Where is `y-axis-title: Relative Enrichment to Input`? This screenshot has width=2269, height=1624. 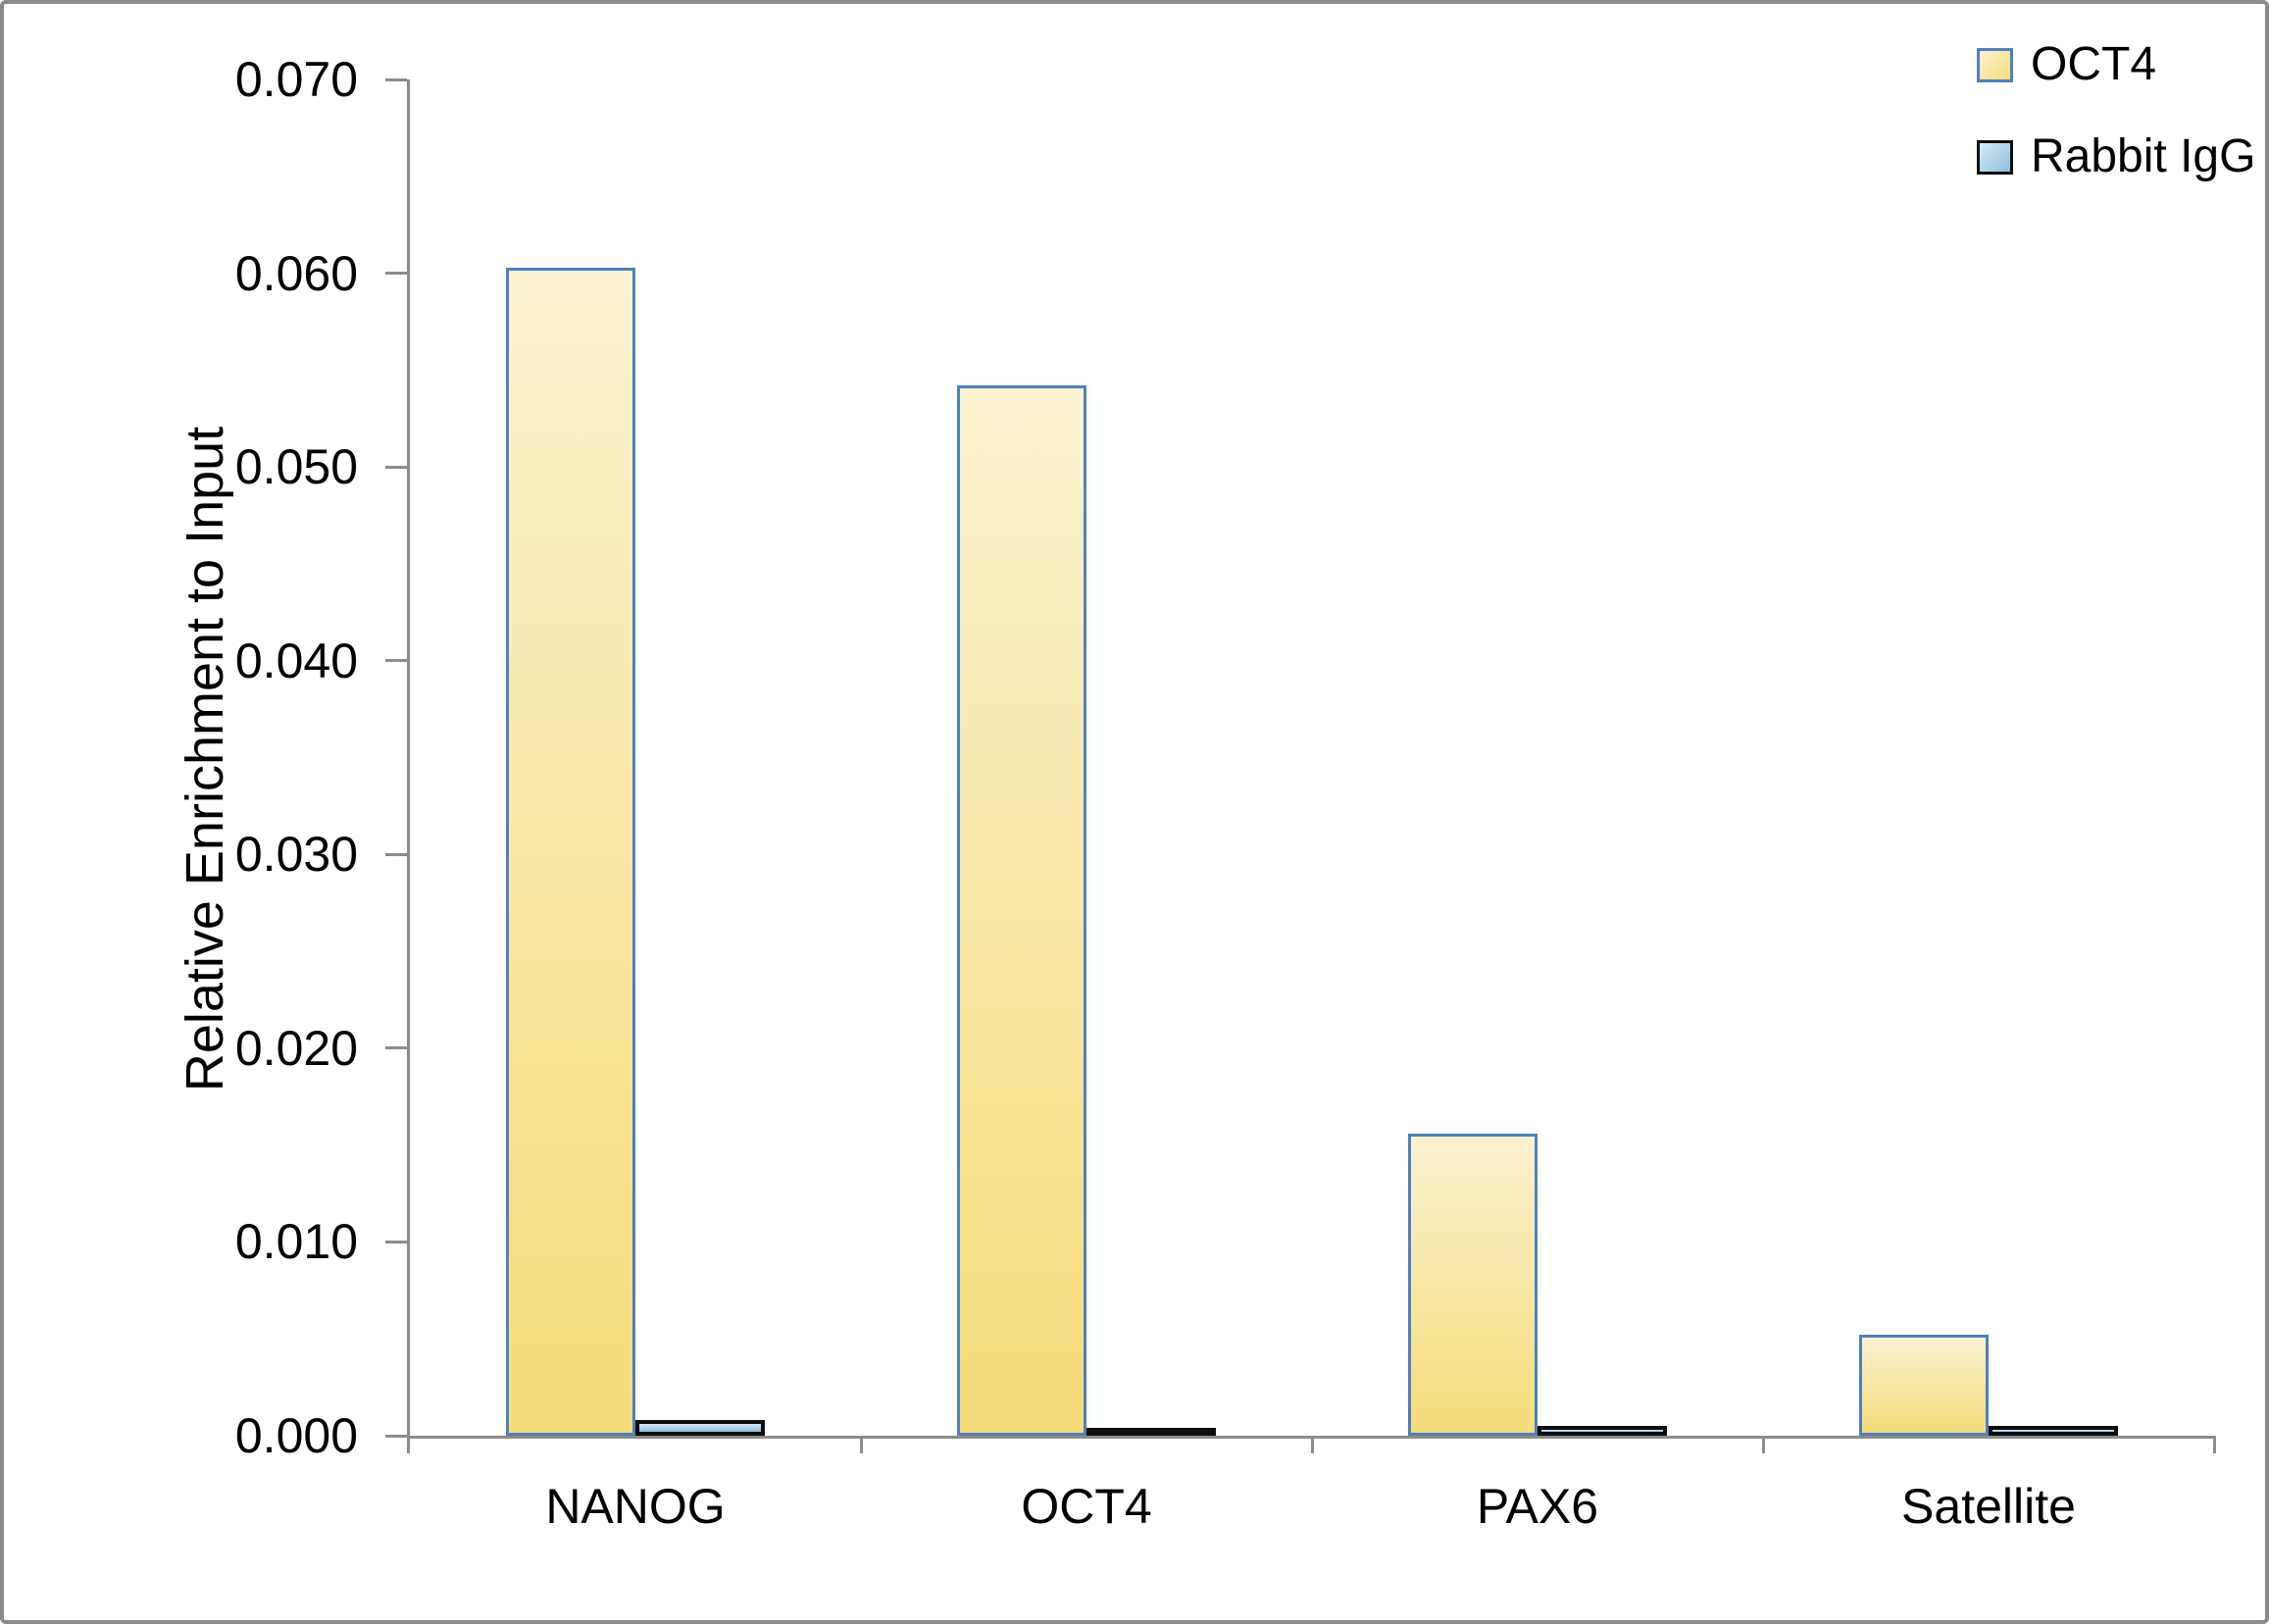 y-axis-title: Relative Enrichment to Input is located at coordinates (205, 759).